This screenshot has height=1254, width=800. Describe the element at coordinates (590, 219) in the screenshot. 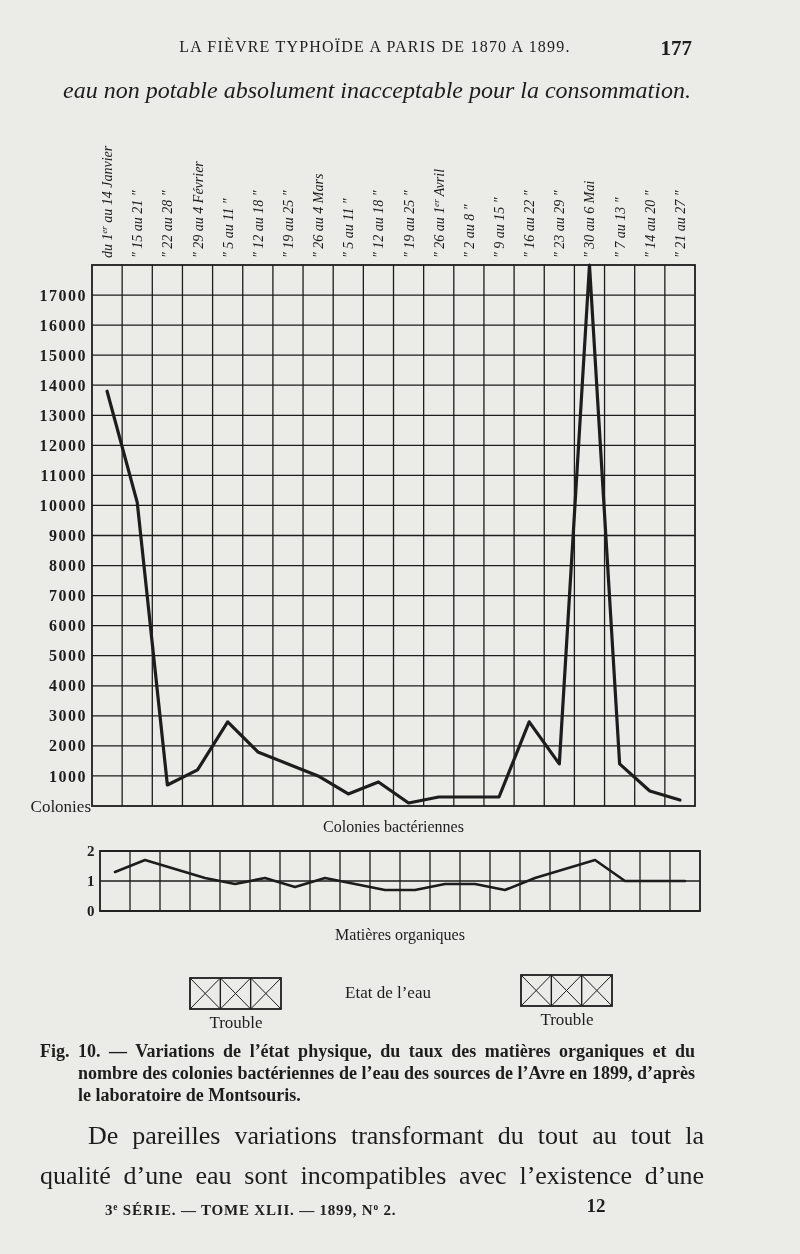

I see `x-tick-label: ″ 30 au 6 Mai` at that location.